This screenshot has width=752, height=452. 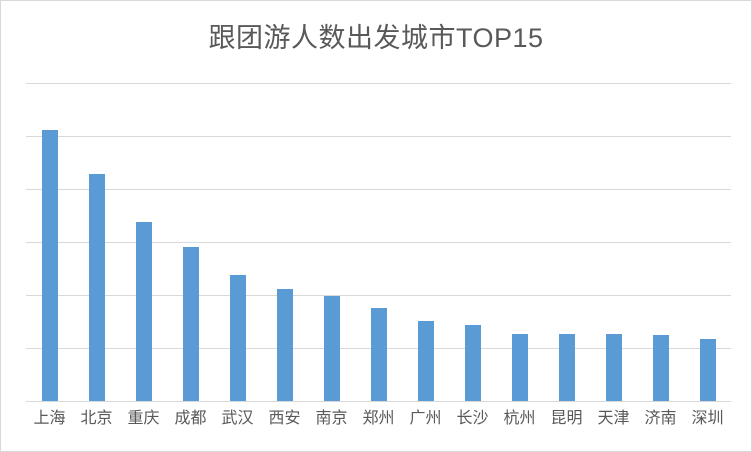 What do you see at coordinates (707, 370) in the screenshot?
I see `bar-深圳` at bounding box center [707, 370].